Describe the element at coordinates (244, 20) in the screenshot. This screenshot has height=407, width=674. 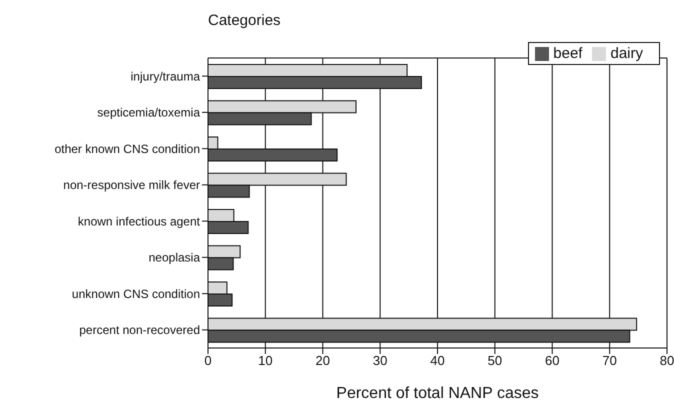
I see `y-axis-title: Categories` at that location.